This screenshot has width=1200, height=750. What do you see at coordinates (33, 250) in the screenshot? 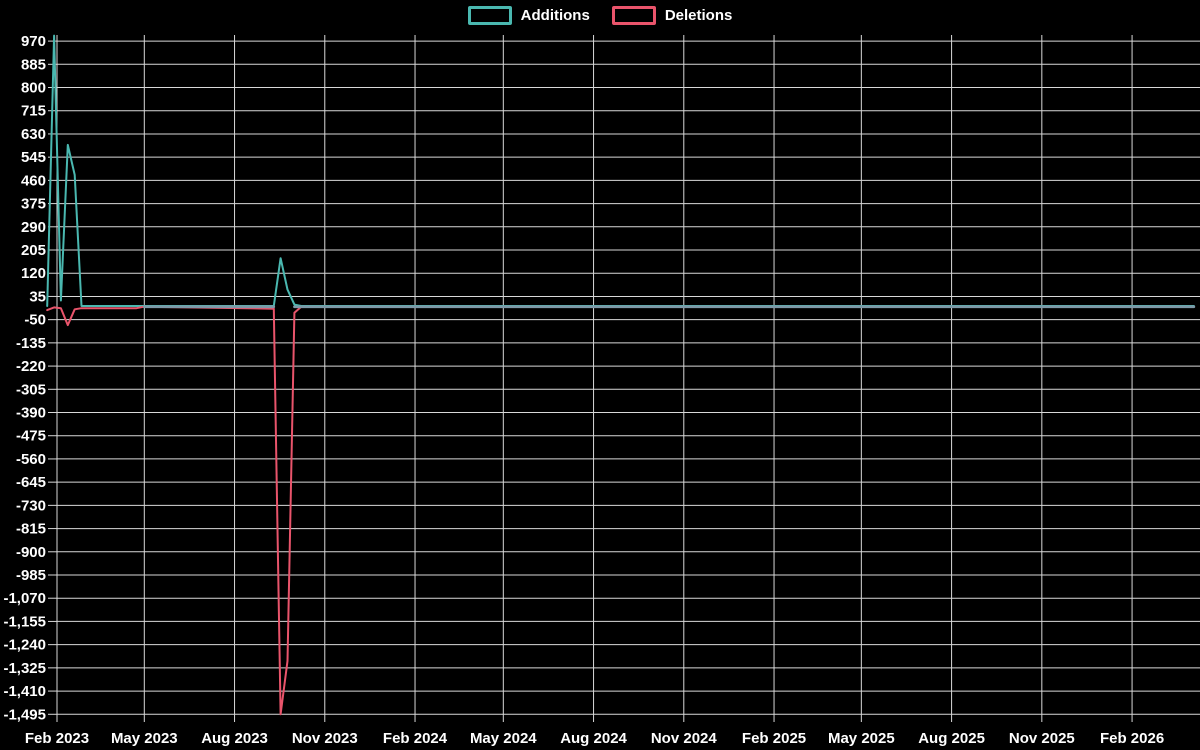
I see `y-tick-label: 205` at bounding box center [33, 250].